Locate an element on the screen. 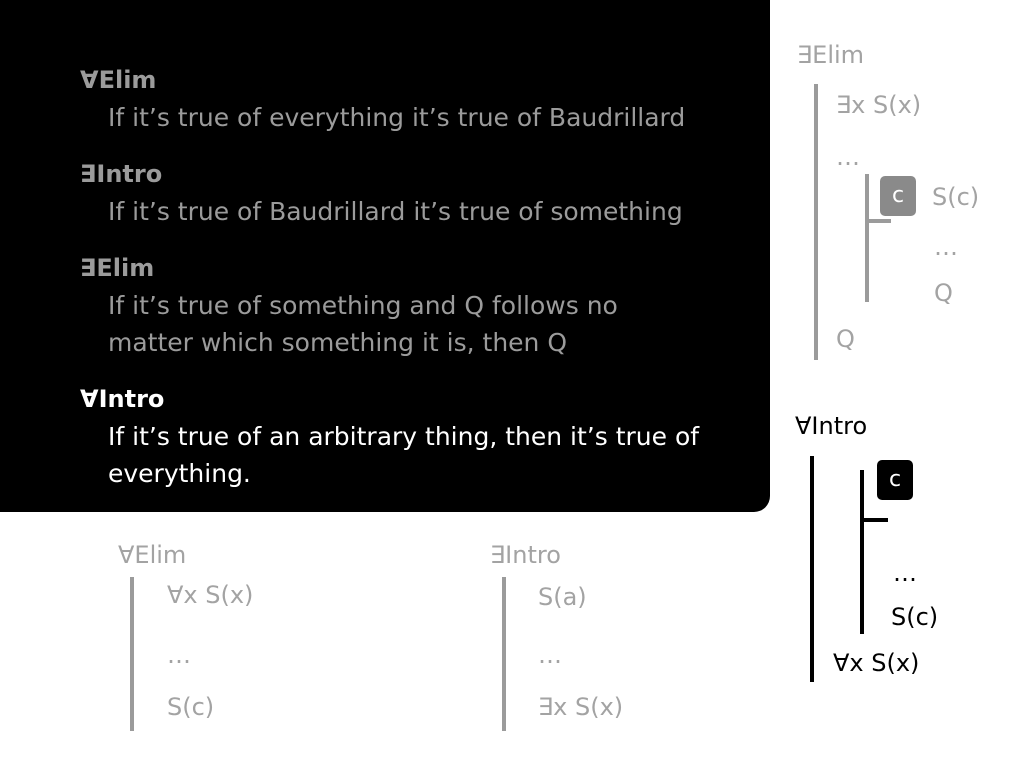  rule-title-forall-intro: ∀Intro is located at coordinates (122, 399).